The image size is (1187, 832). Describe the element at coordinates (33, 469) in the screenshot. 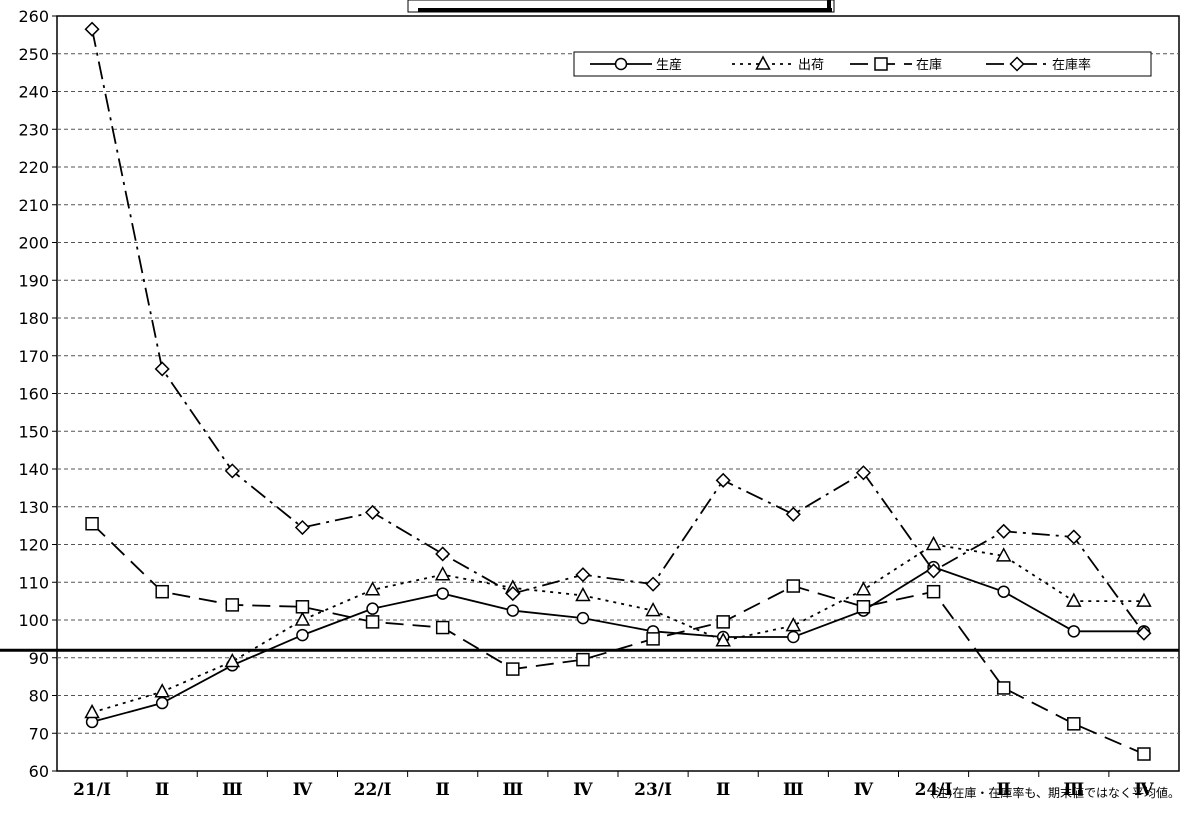

I see `y-tick-label: 140` at that location.